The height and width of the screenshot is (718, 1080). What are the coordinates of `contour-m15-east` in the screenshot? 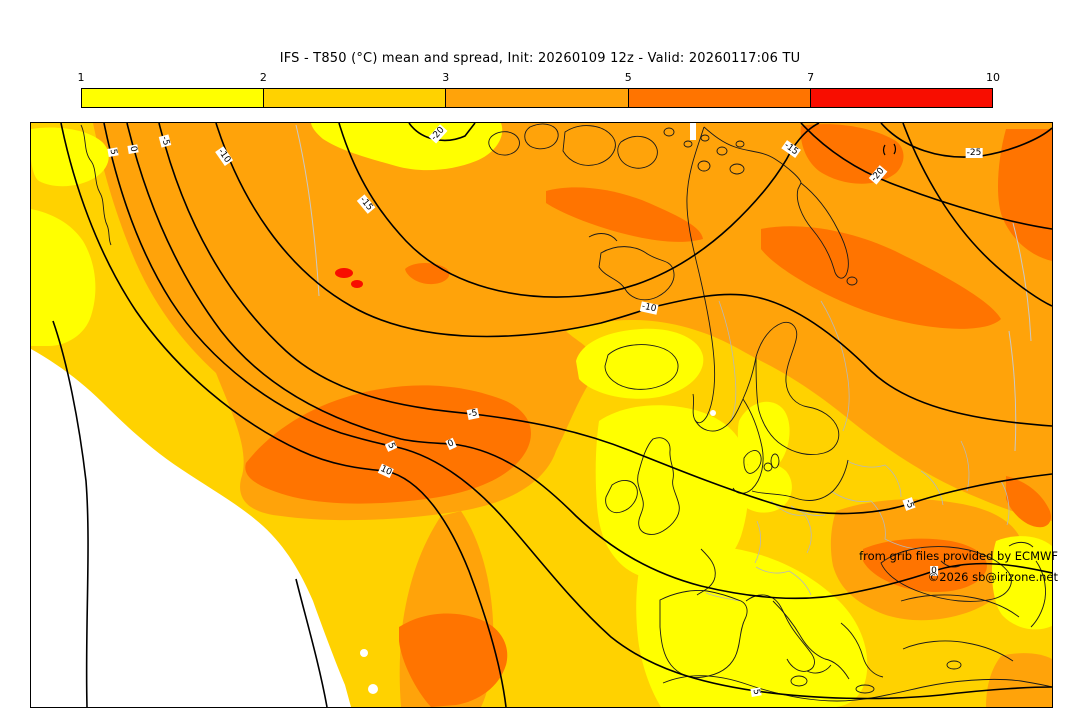 It's located at (977, 215).